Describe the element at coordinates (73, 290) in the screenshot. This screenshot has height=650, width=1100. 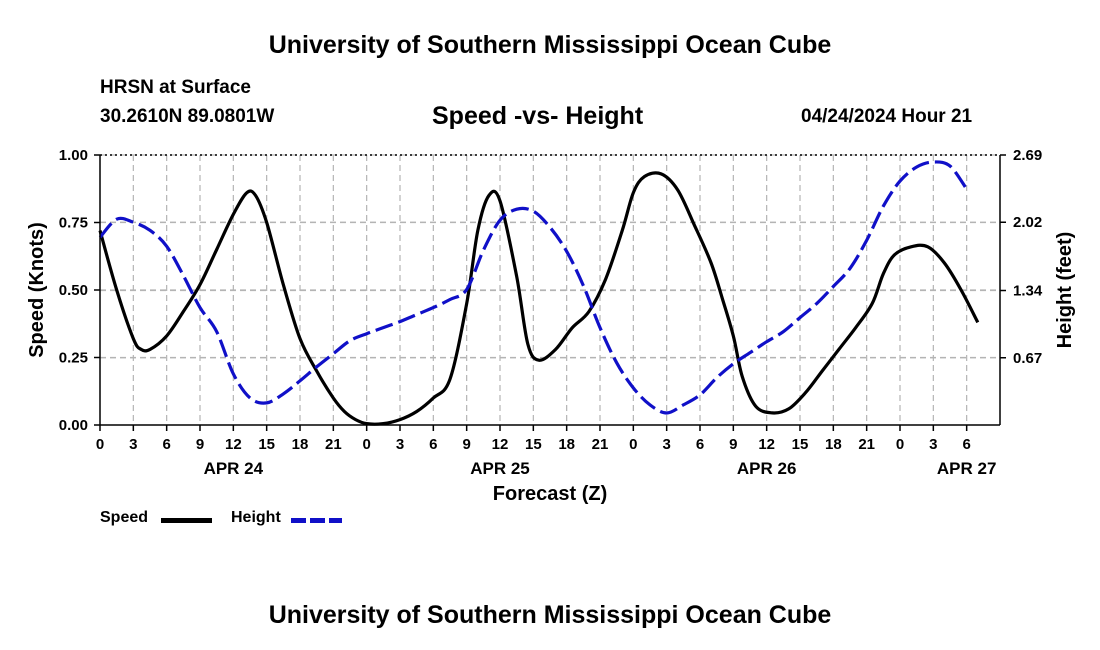
I see `y-tick-label: 0.50` at that location.